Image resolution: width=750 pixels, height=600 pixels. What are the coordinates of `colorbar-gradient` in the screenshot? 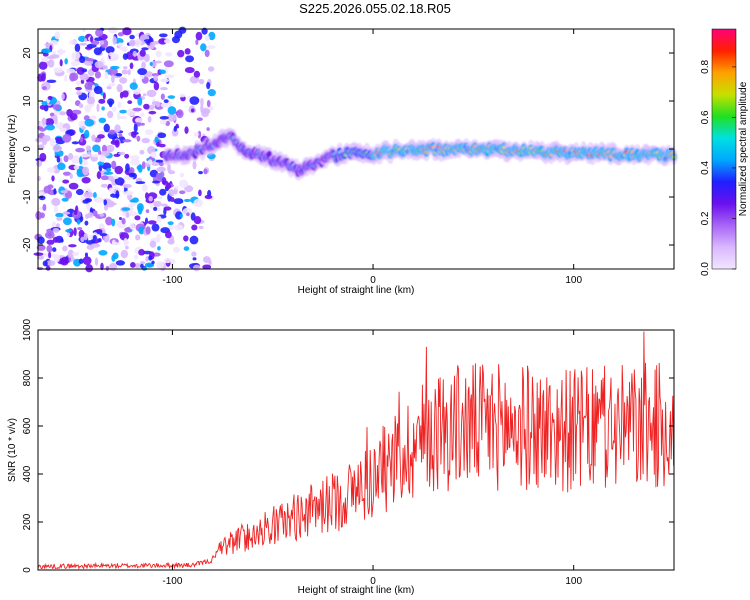 It's located at (724, 149).